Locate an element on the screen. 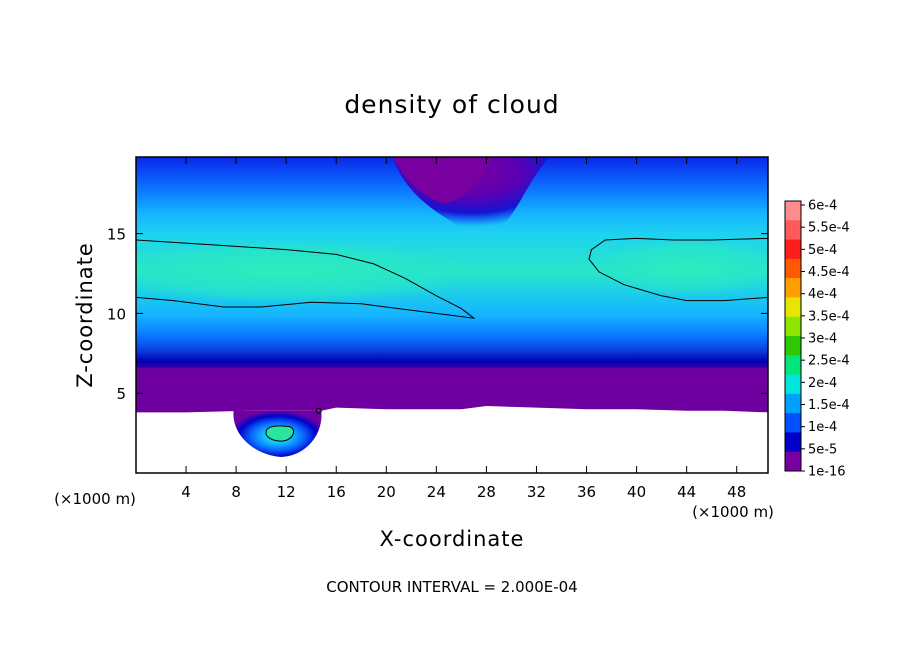  x-unit-label: (×1000 m) is located at coordinates (733, 512).